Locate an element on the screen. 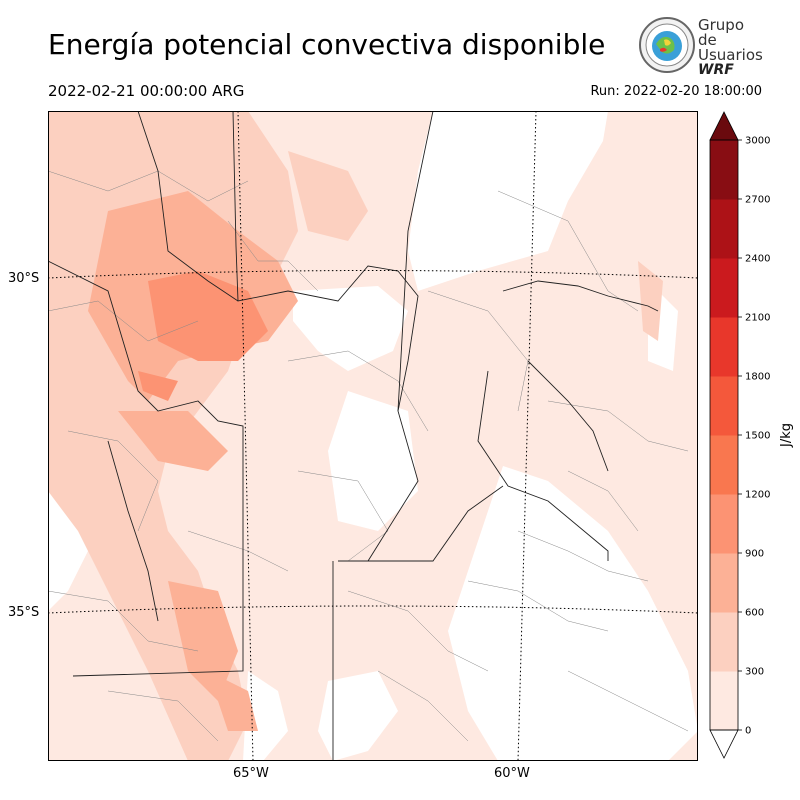 This screenshot has height=800, width=800. colorbar-tick-label: 1800 is located at coordinates (757, 377).